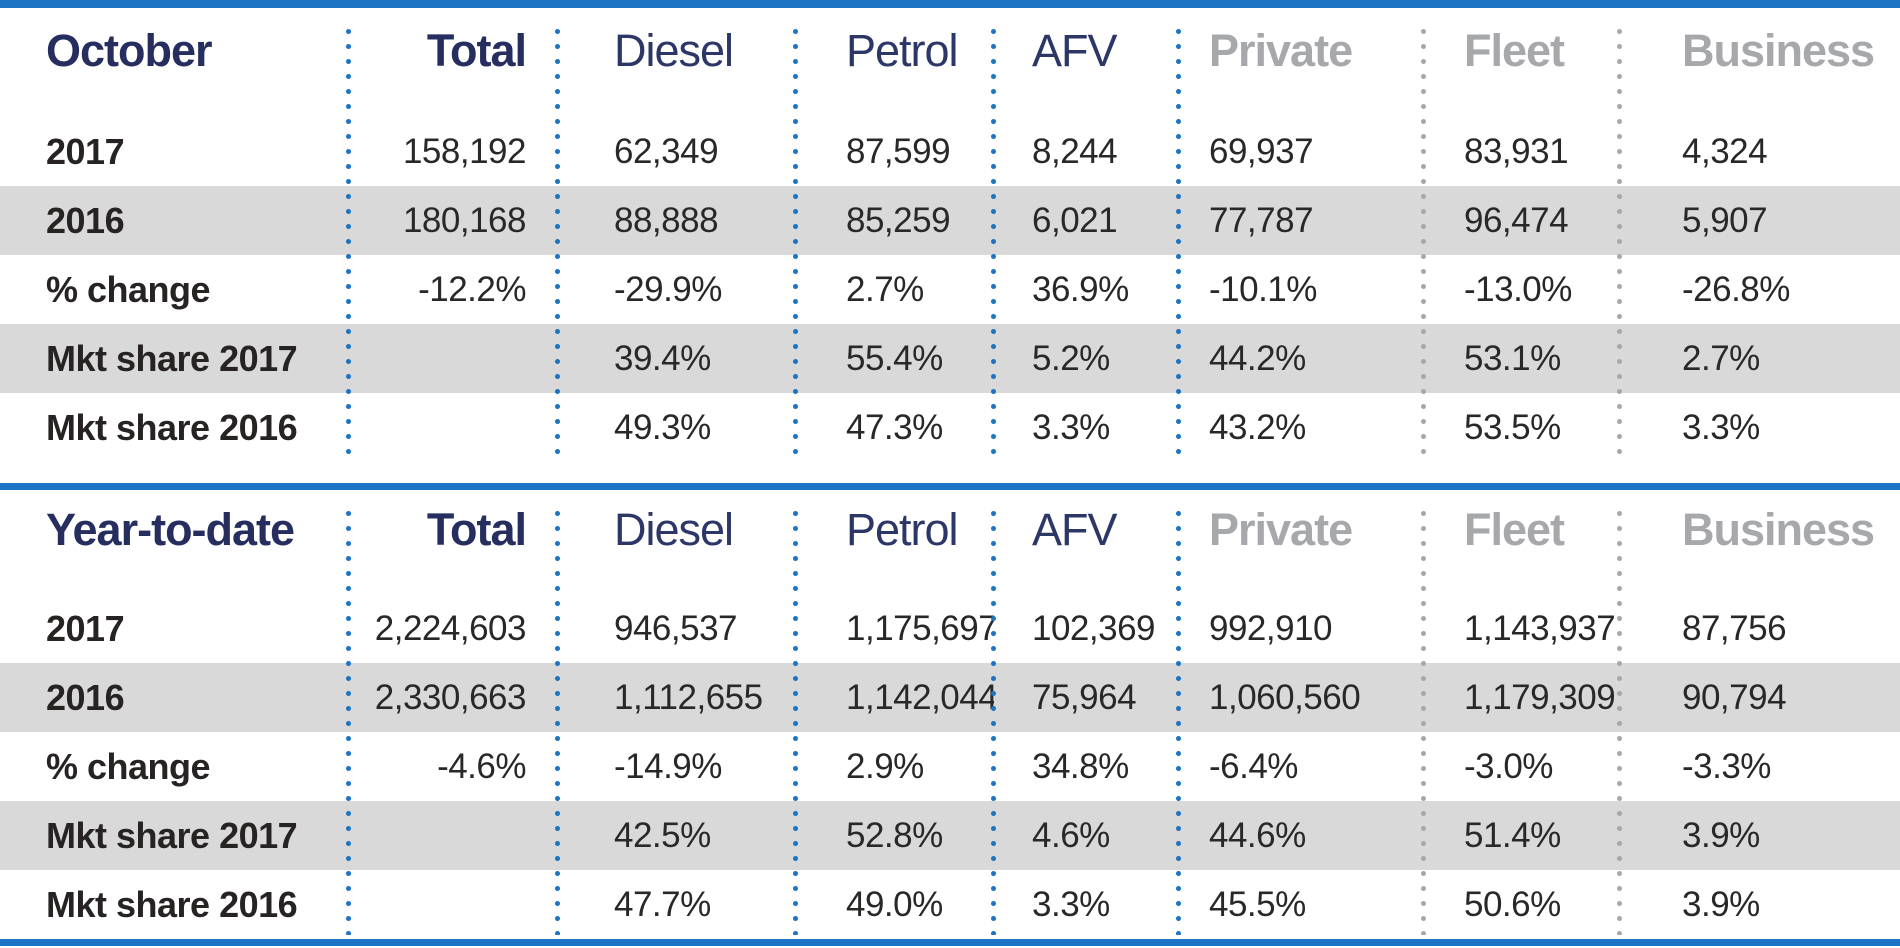 The width and height of the screenshot is (1900, 948). I want to click on cell-petrol: 52.8%, so click(894, 835).